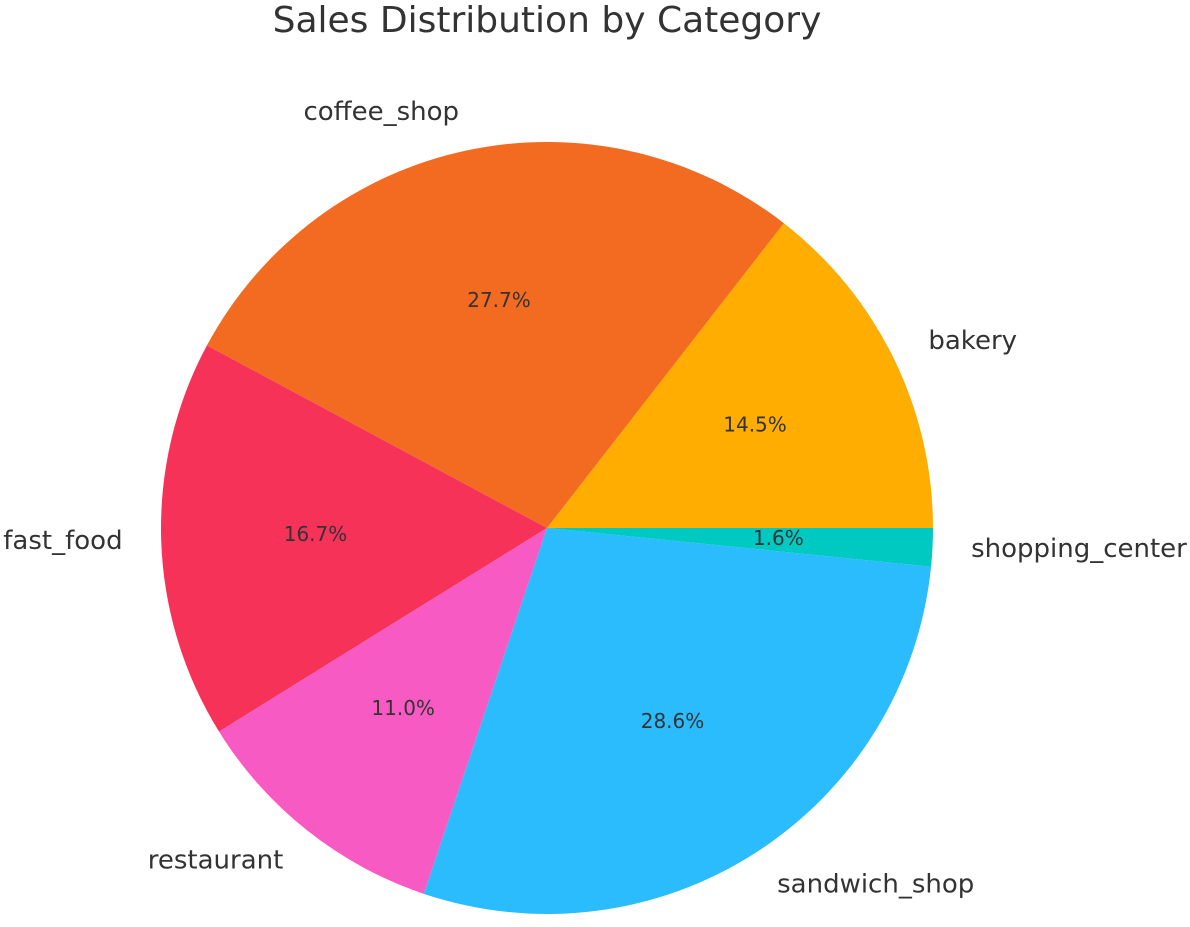 The width and height of the screenshot is (1190, 927). I want to click on percent-label: 14.5%, so click(755, 425).